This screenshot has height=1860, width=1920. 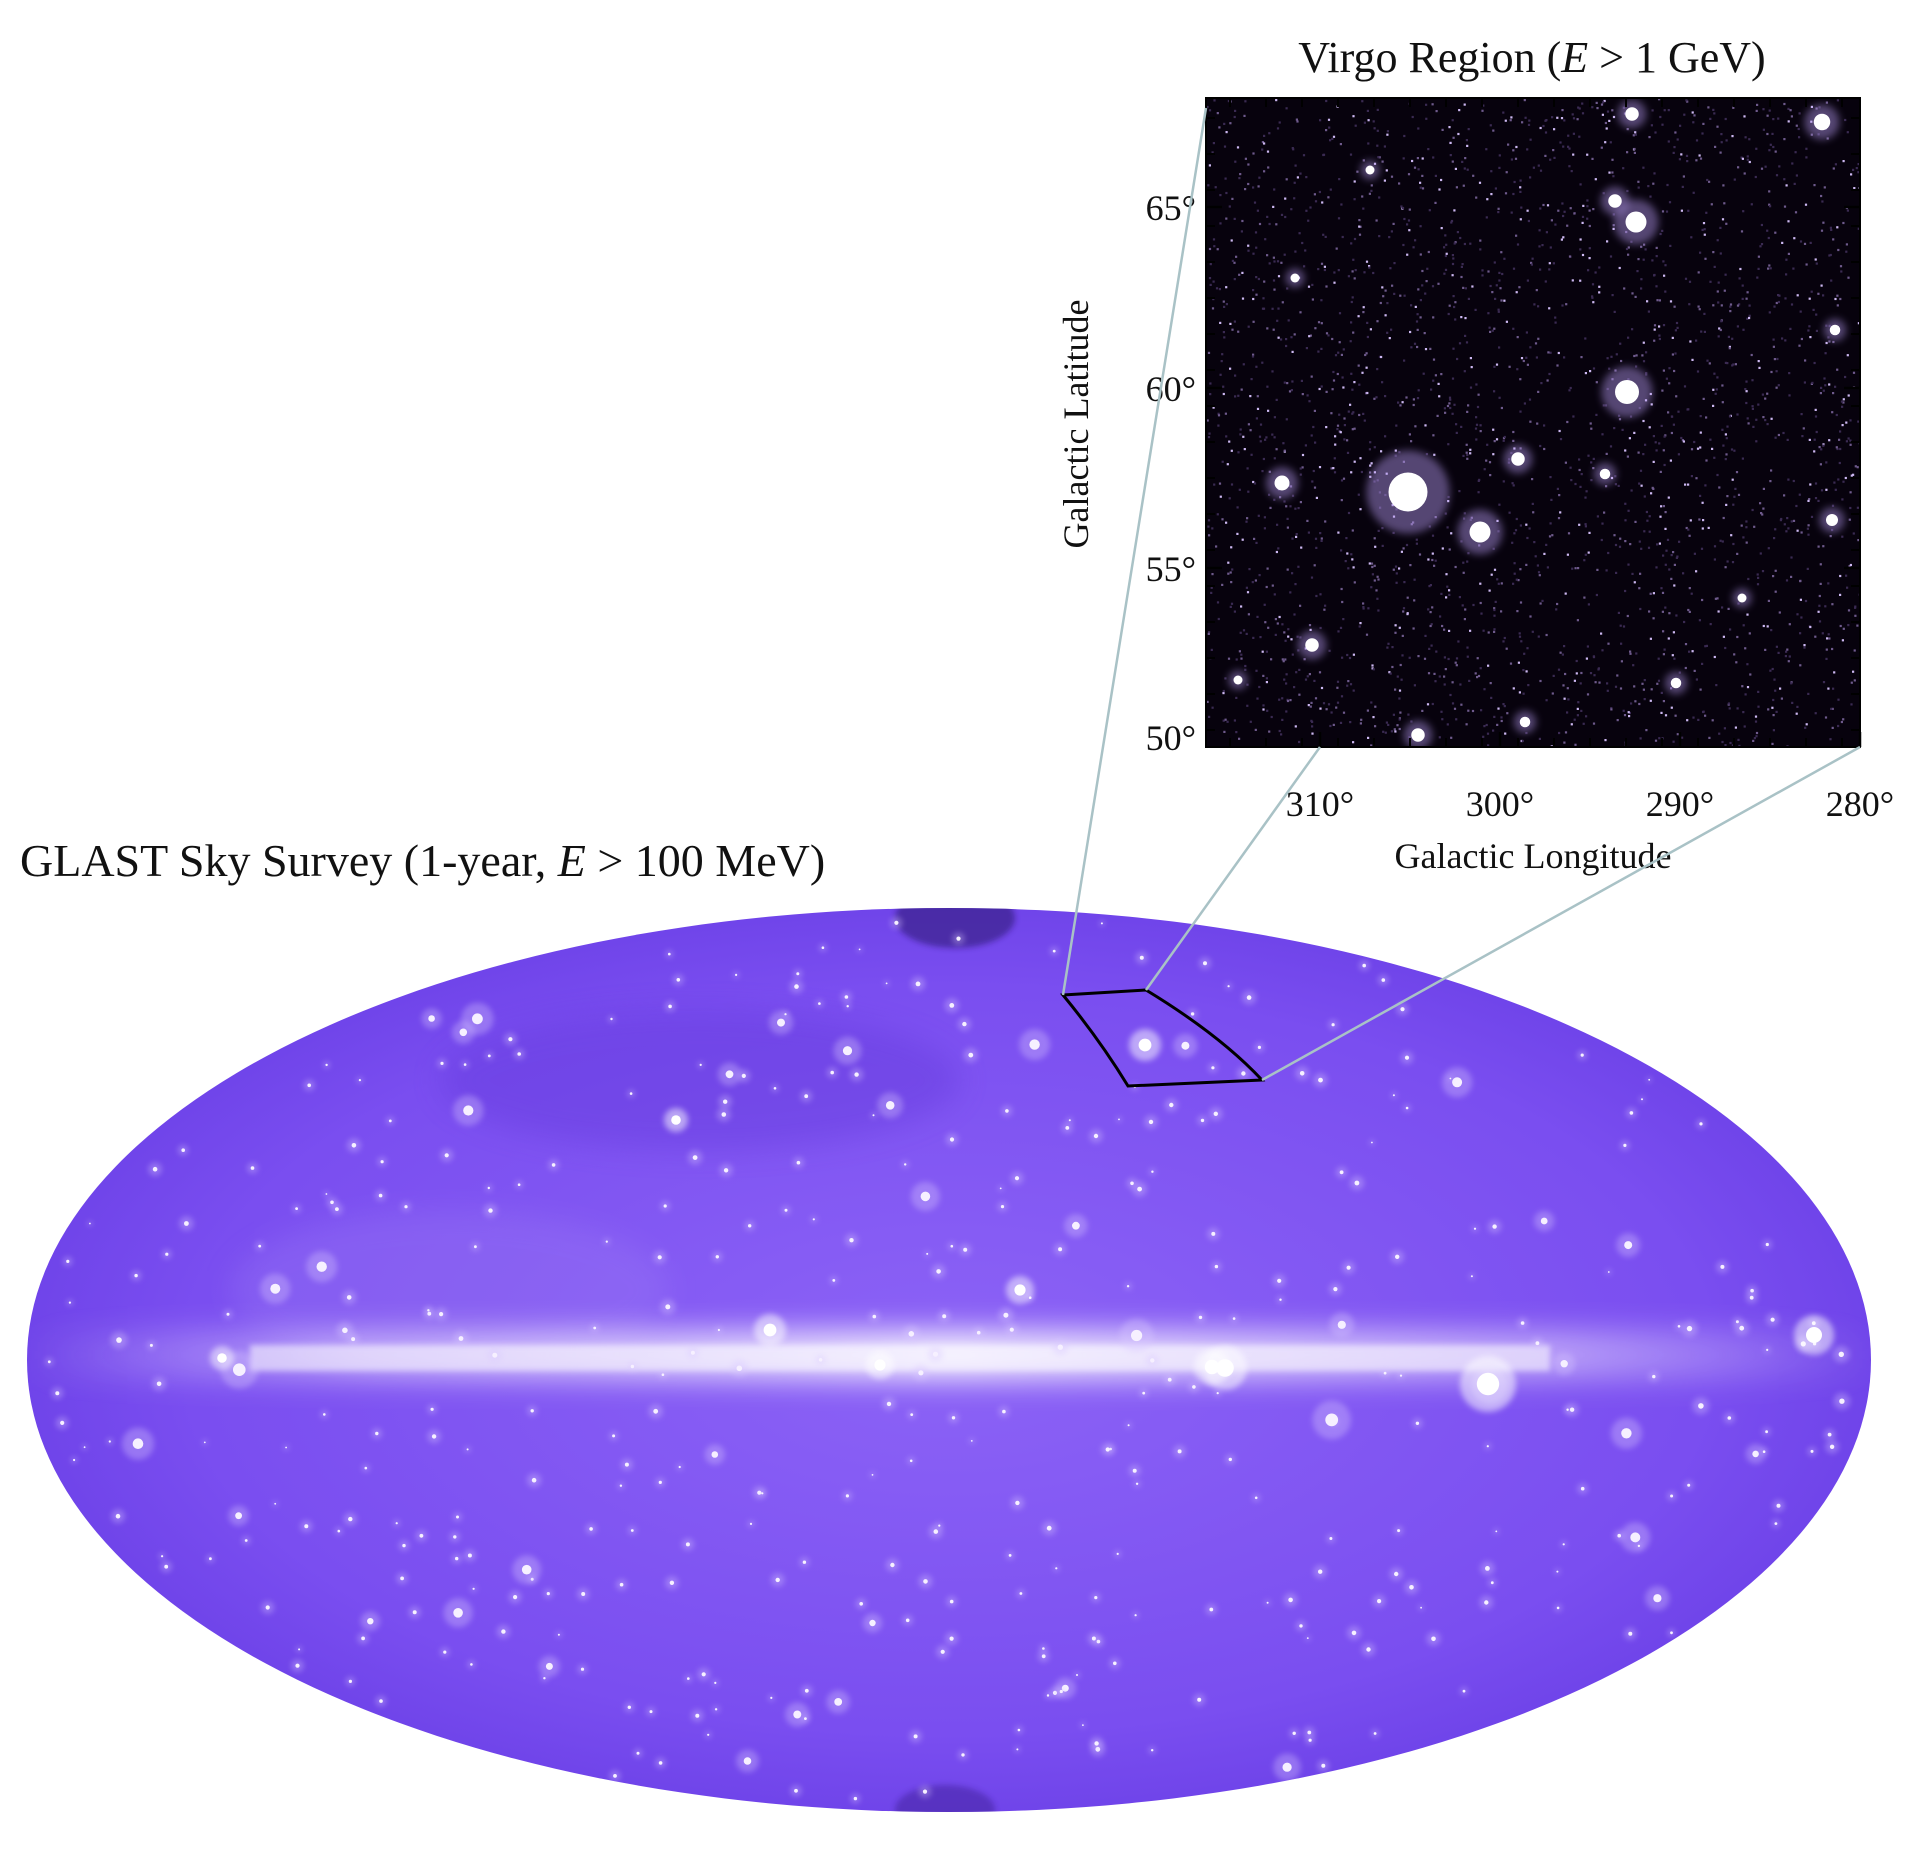 What do you see at coordinates (1171, 389) in the screenshot?
I see `y-tick-label: 60°` at bounding box center [1171, 389].